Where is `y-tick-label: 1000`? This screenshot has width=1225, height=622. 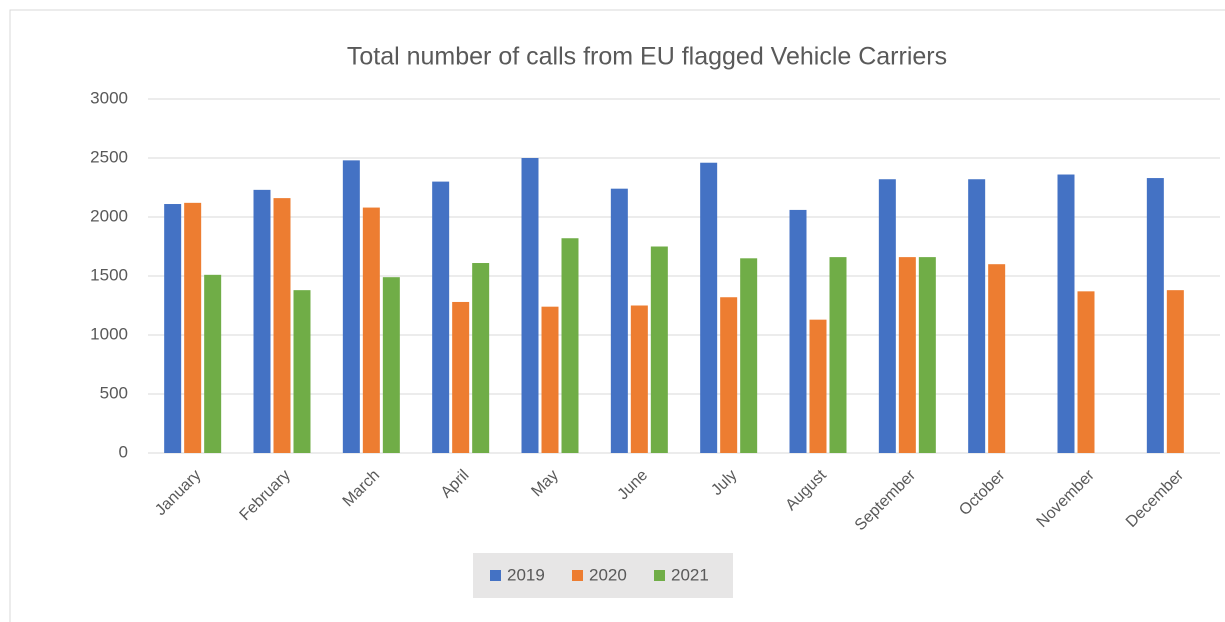
y-tick-label: 1000 is located at coordinates (109, 333).